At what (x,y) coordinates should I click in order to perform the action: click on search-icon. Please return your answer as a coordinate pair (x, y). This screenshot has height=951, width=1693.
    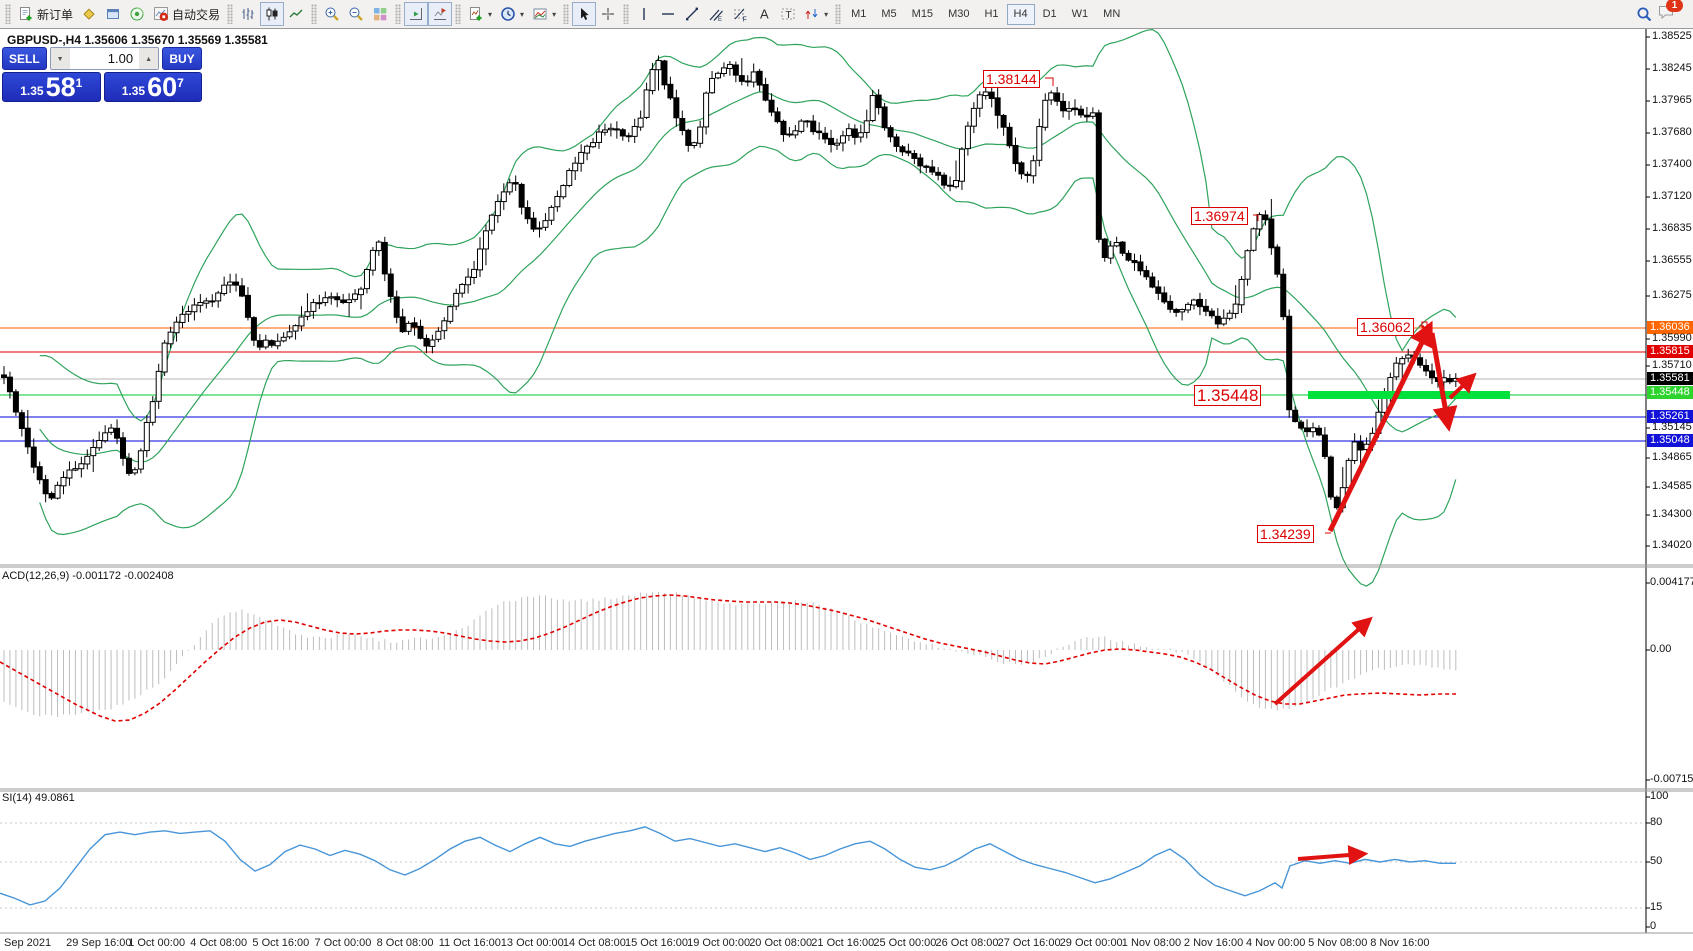
    Looking at the image, I should click on (1644, 14).